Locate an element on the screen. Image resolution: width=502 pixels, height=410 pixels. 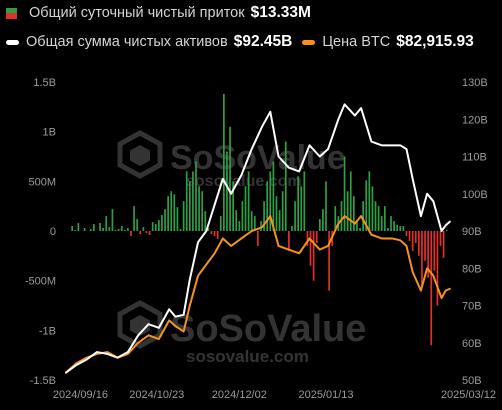
y-right-tick-label: 50B is located at coordinates (472, 381).